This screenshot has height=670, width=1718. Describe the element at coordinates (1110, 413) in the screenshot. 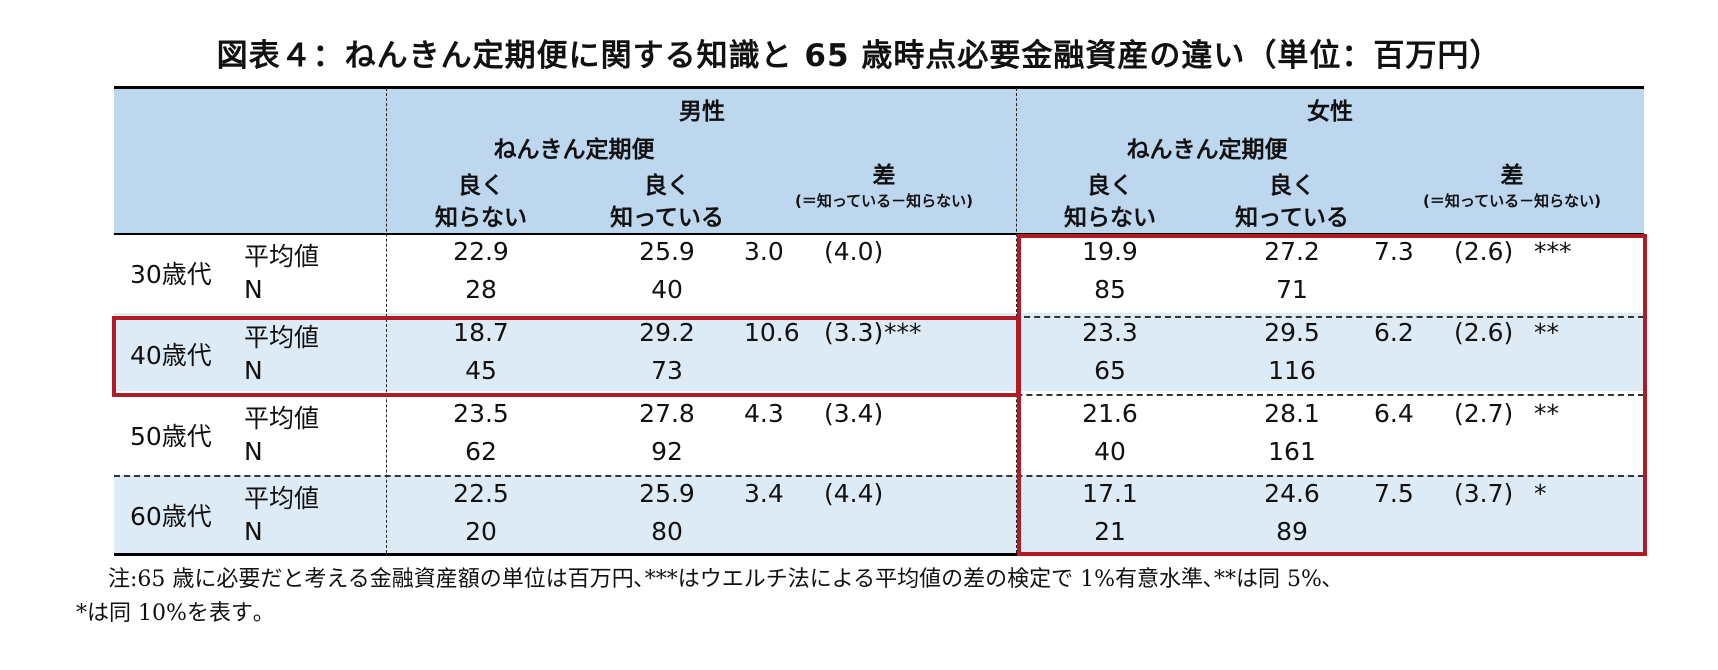

I see `female-mean-unknown: 21.6` at that location.